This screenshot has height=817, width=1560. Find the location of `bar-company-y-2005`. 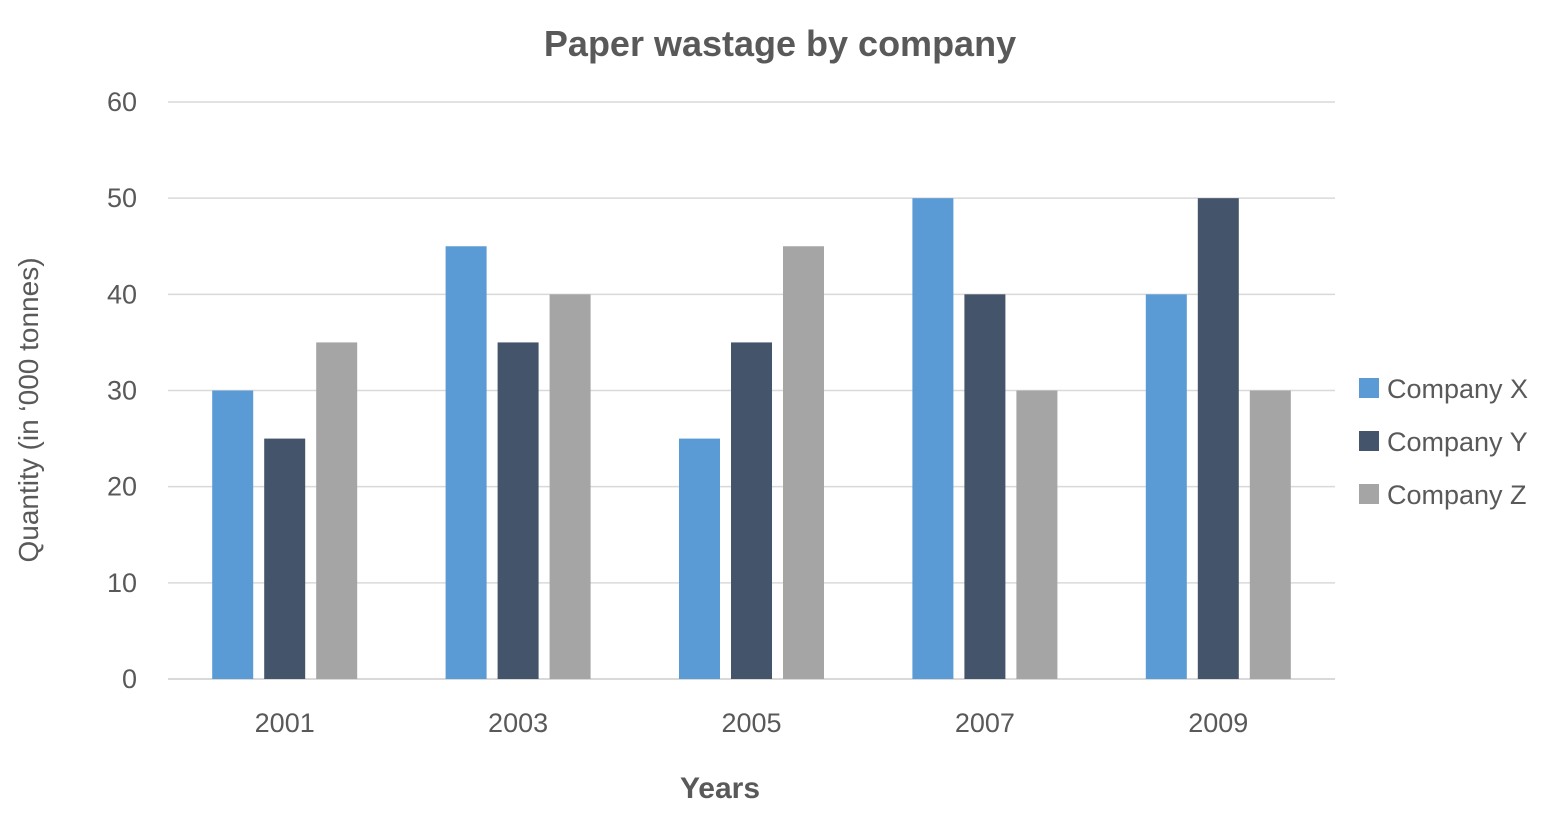

bar-company-y-2005 is located at coordinates (751, 510).